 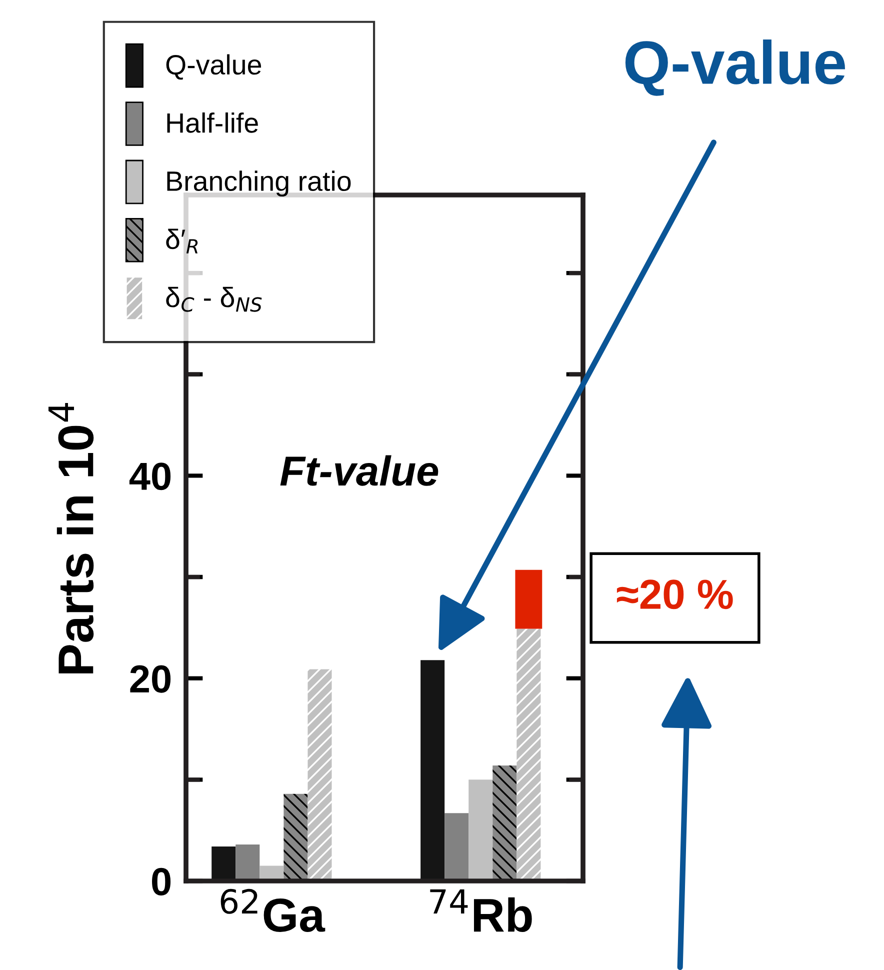 What do you see at coordinates (150, 476) in the screenshot?
I see `y-tick-label: 40` at bounding box center [150, 476].